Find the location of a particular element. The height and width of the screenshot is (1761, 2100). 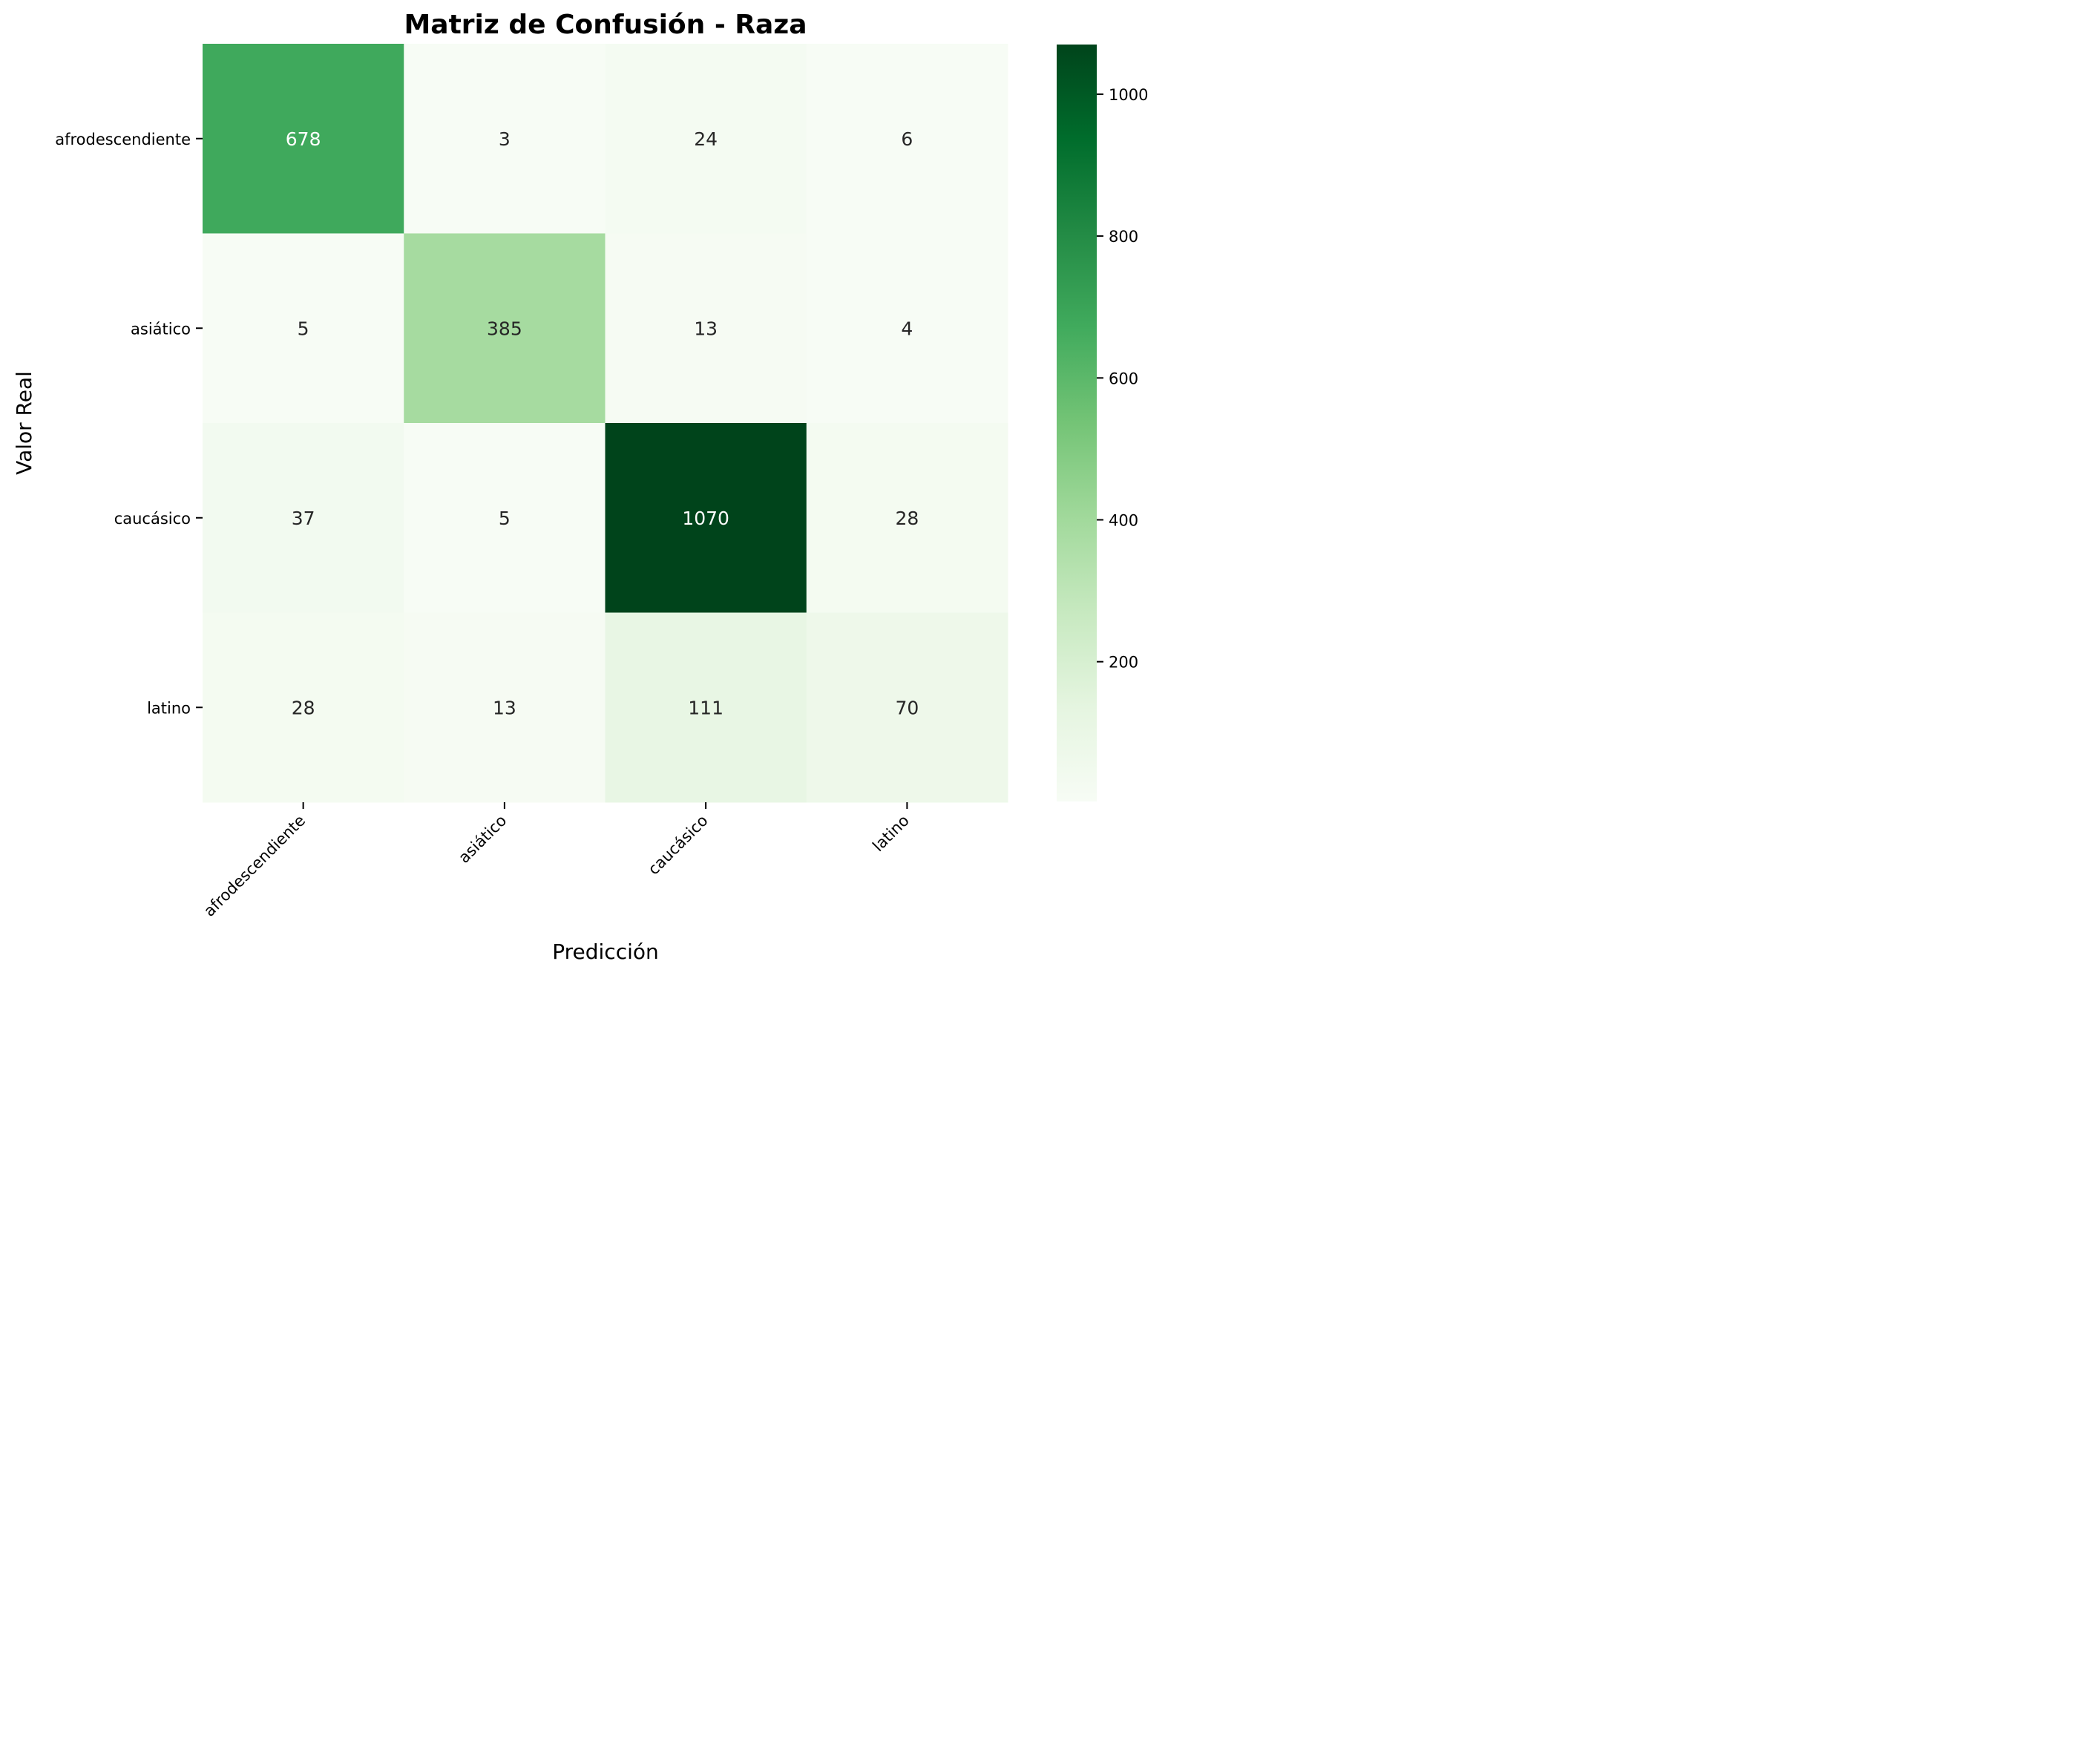

cell-value-label: 678 is located at coordinates (304, 139).